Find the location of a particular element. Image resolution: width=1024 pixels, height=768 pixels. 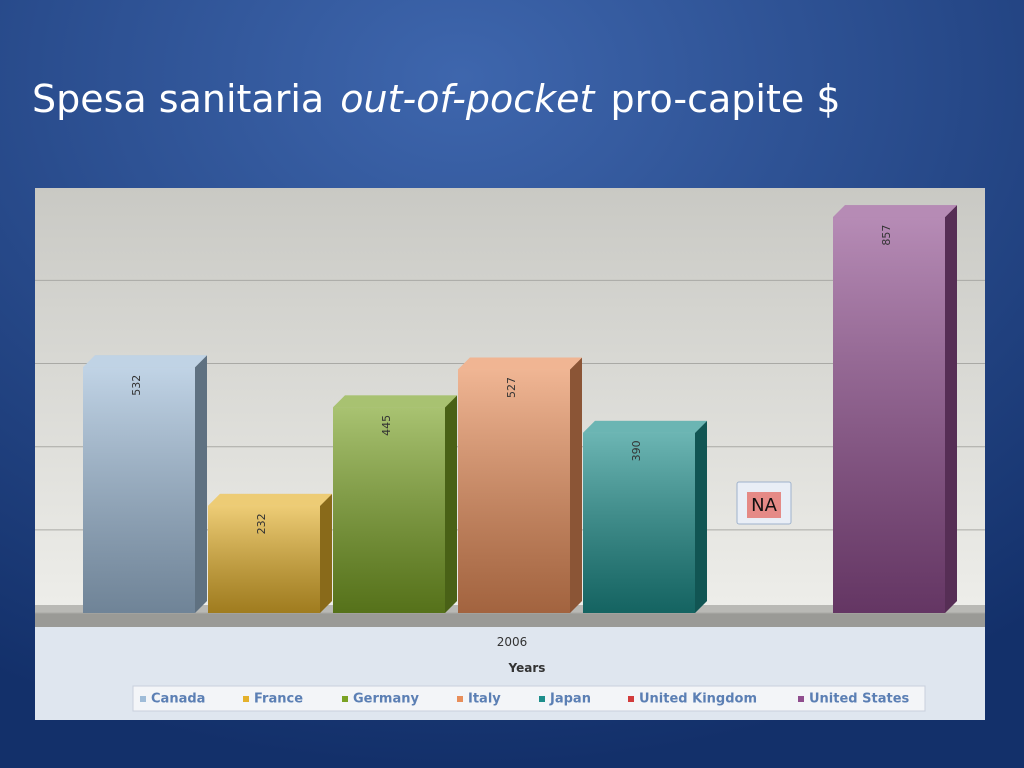

x-axis-label: Years is located at coordinates (527, 668).